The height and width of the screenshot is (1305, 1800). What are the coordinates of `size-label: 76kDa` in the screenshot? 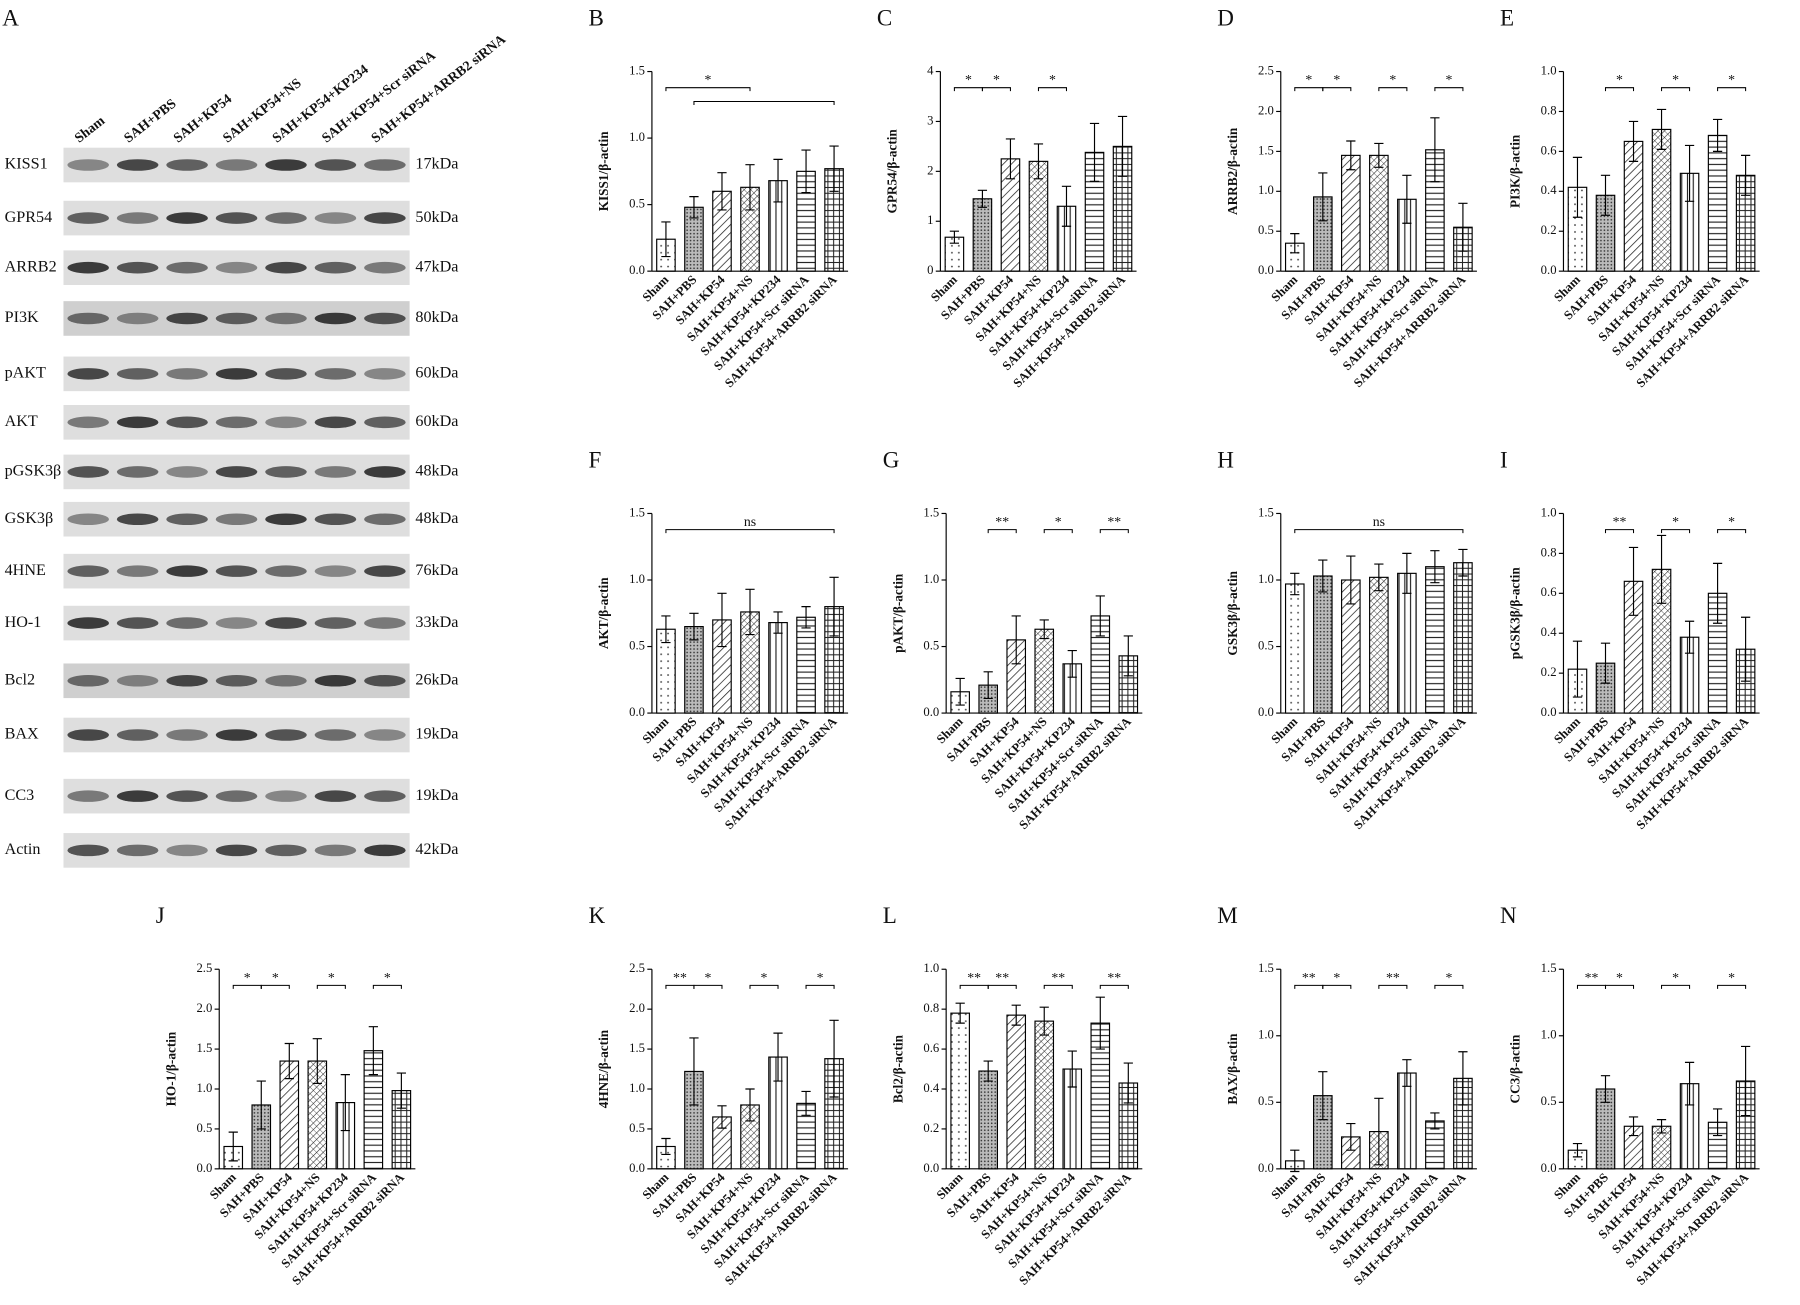 It's located at (436, 570).